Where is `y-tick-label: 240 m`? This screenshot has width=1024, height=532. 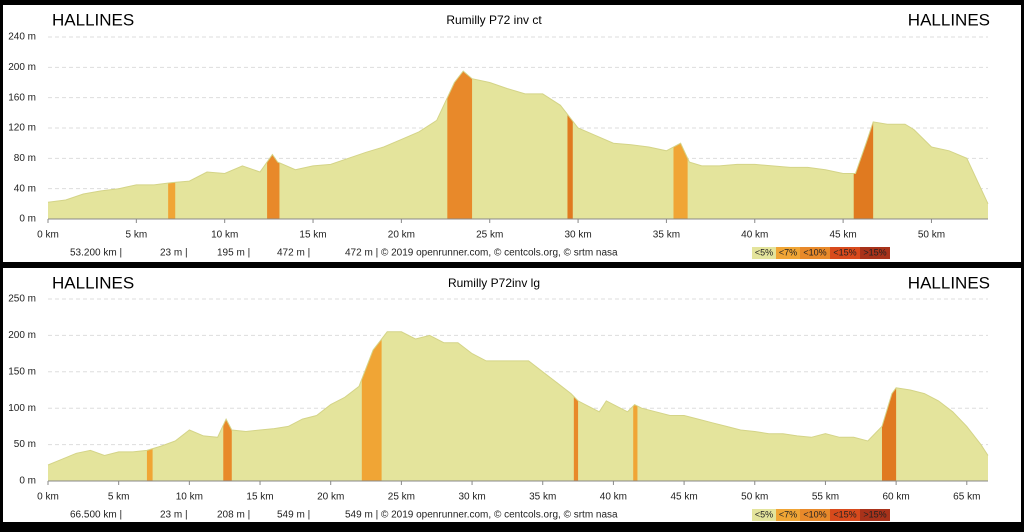 y-tick-label: 240 m is located at coordinates (22, 37).